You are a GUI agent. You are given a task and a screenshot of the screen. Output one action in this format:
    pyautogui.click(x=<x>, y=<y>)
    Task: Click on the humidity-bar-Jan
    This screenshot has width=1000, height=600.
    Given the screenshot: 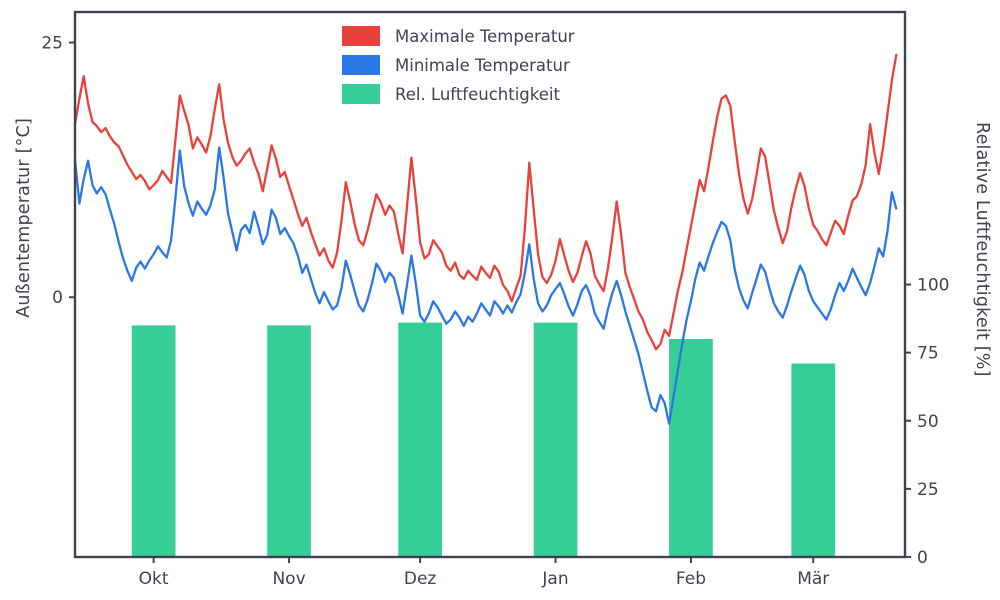 What is the action you would take?
    pyautogui.click(x=555, y=439)
    